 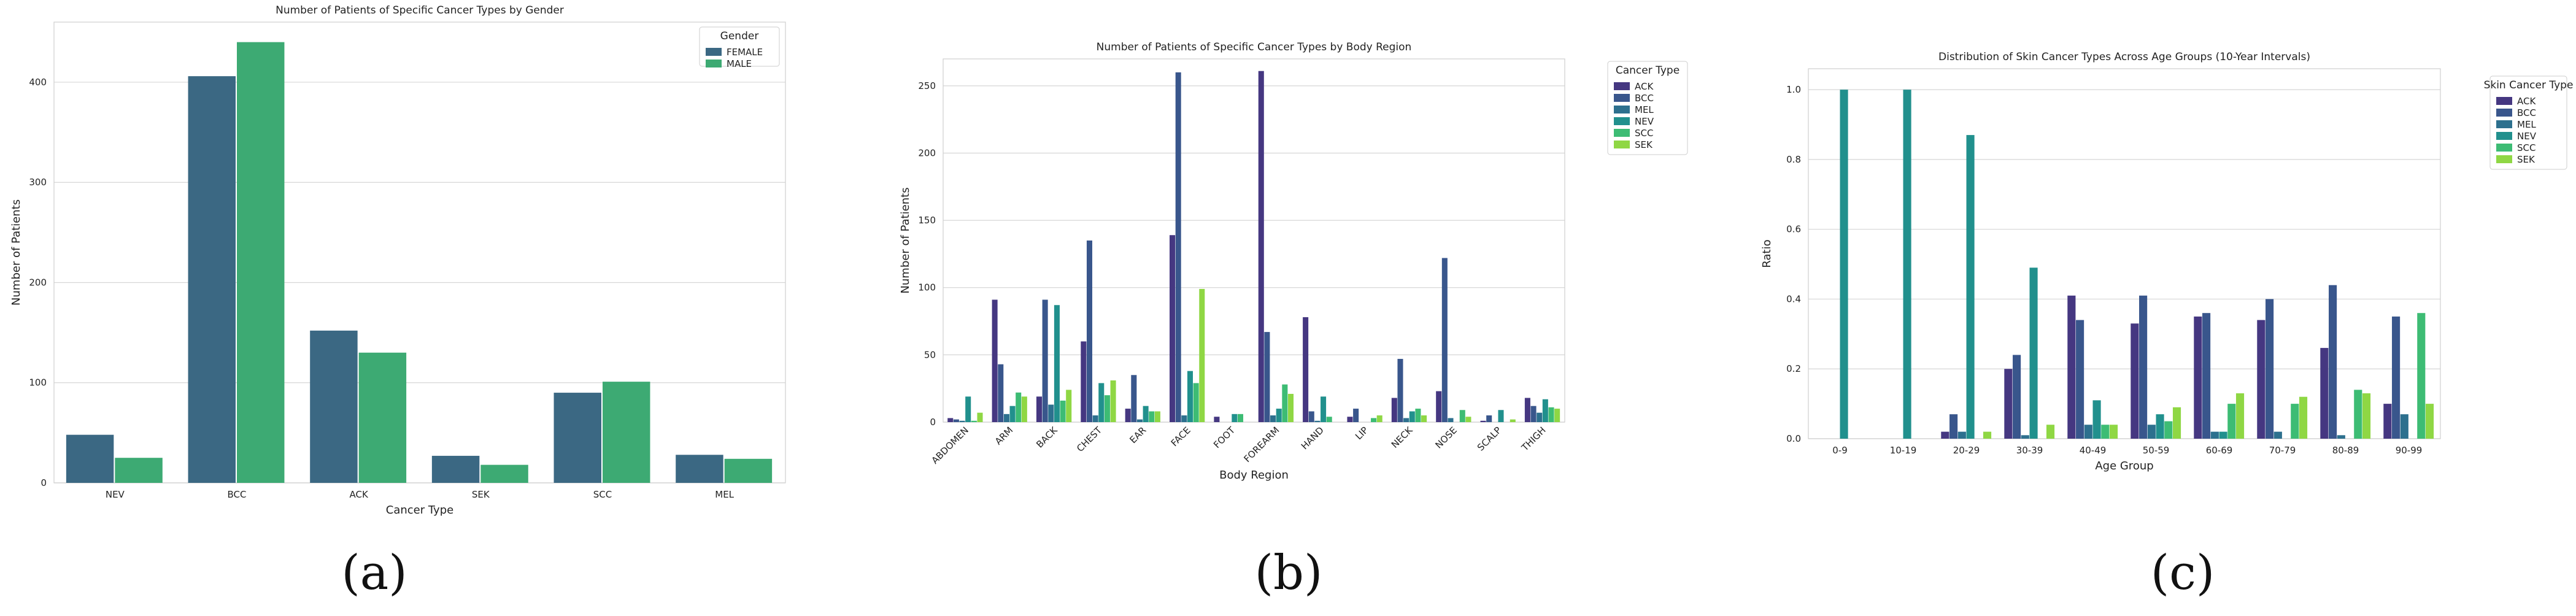 I want to click on x-tick-label: 40-49, so click(x=2093, y=450).